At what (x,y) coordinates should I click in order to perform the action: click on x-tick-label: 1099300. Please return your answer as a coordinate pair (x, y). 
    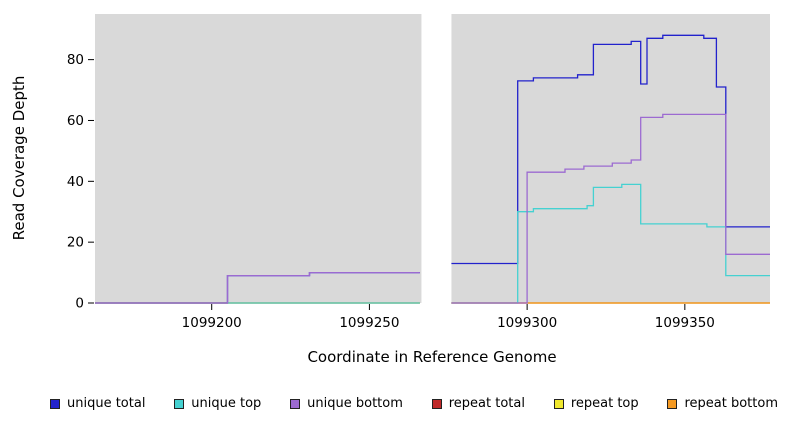
    Looking at the image, I should click on (527, 323).